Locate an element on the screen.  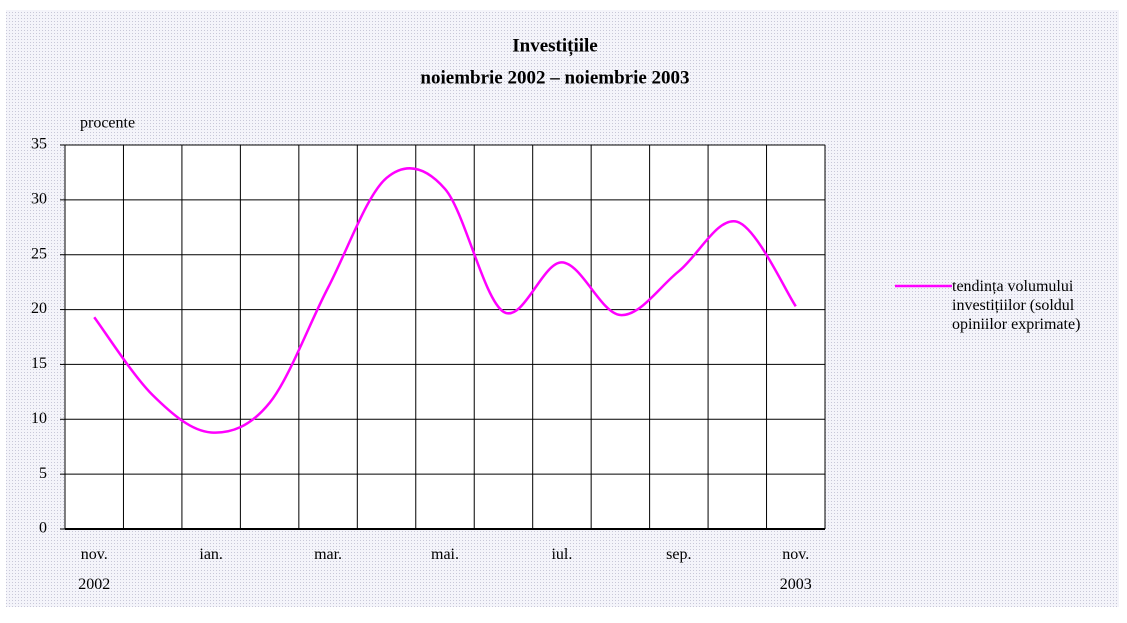
x-tick-label: mai. is located at coordinates (445, 554).